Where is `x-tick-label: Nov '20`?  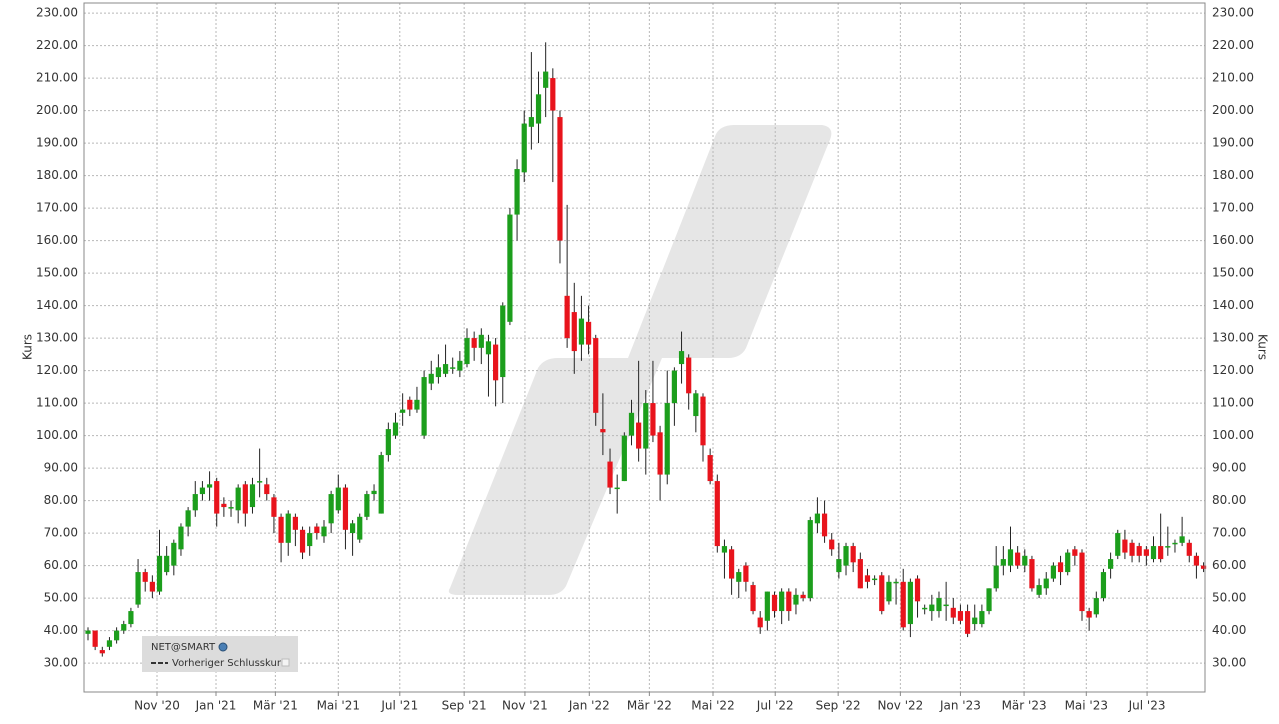
x-tick-label: Nov '20 is located at coordinates (157, 706).